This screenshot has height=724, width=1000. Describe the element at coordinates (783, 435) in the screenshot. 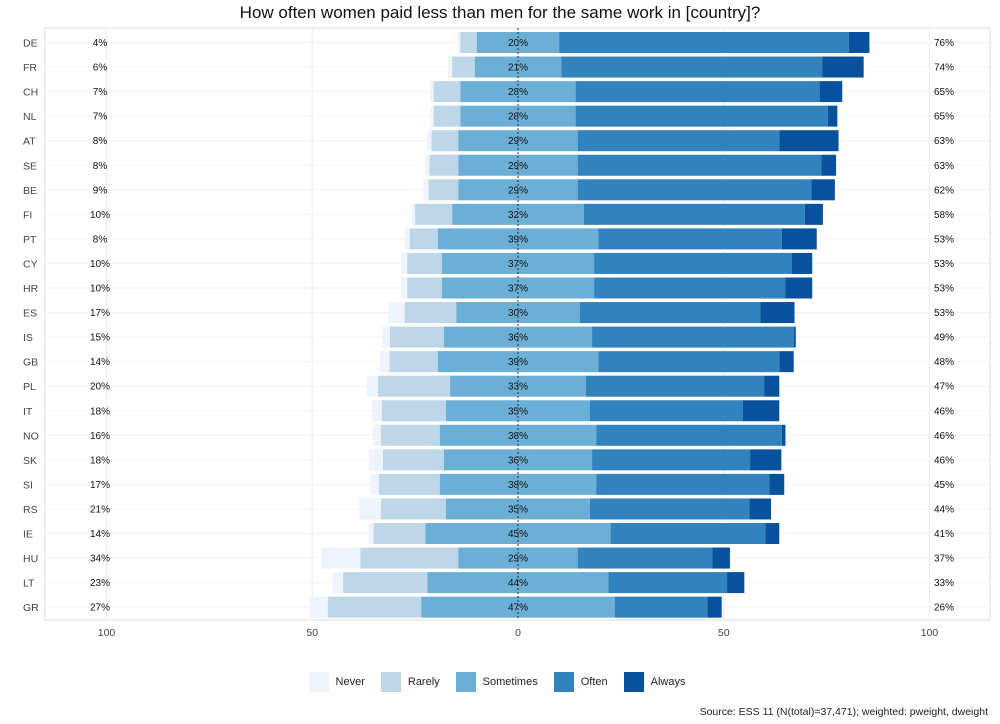

I see `bar-always-no` at that location.